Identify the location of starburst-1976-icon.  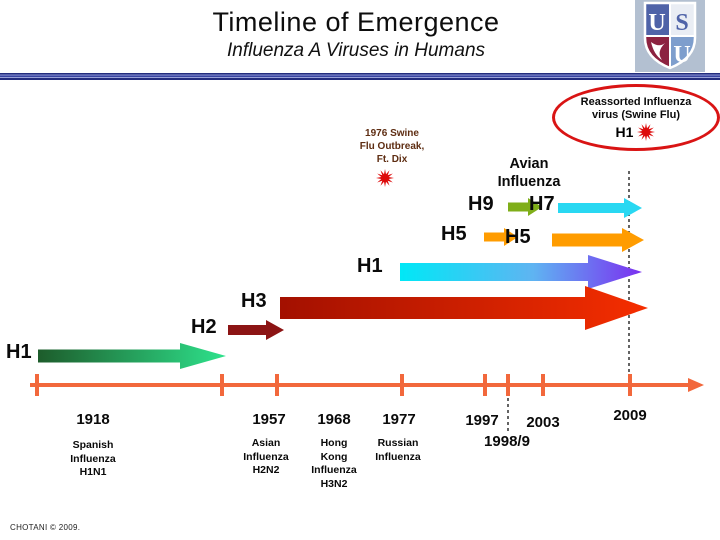
(385, 178).